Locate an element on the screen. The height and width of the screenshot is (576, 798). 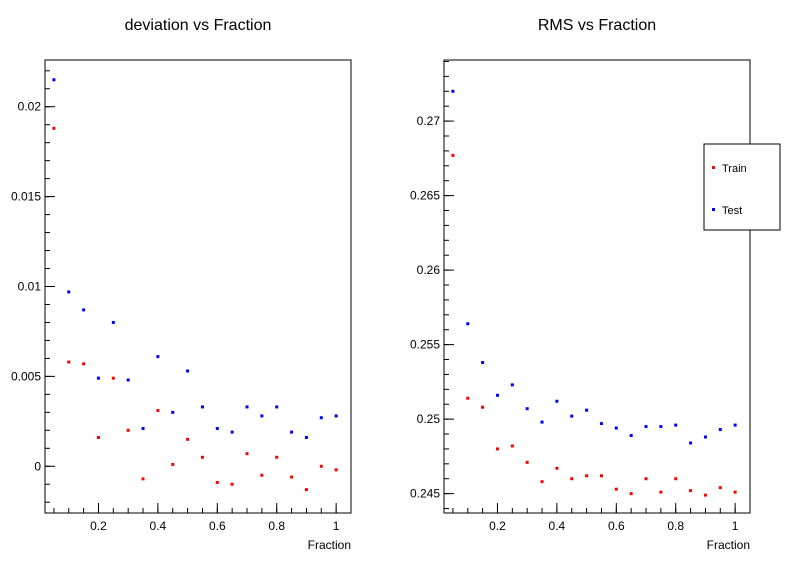
legend-box is located at coordinates (742, 187).